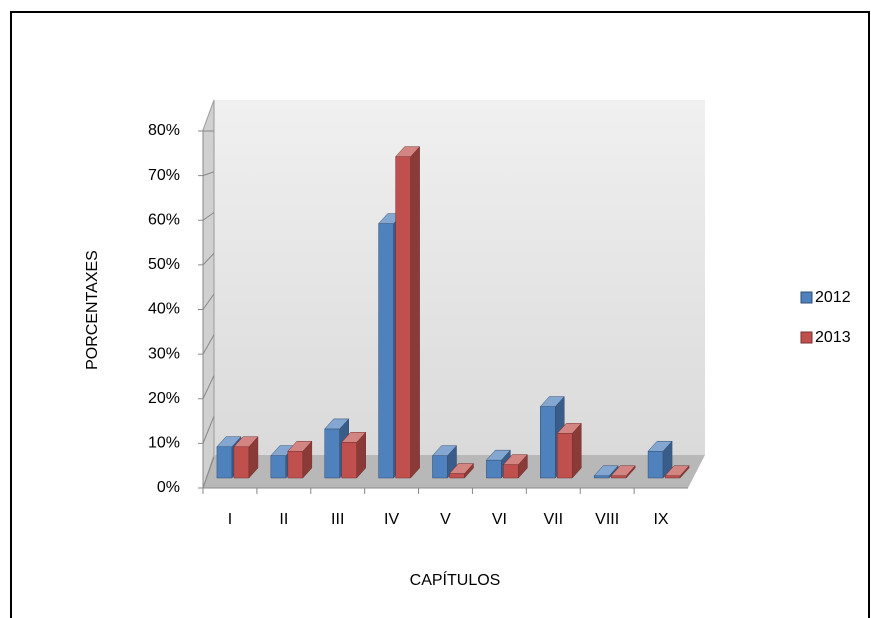 The image size is (871, 618). What do you see at coordinates (283, 519) in the screenshot?
I see `x-tick-label: II` at bounding box center [283, 519].